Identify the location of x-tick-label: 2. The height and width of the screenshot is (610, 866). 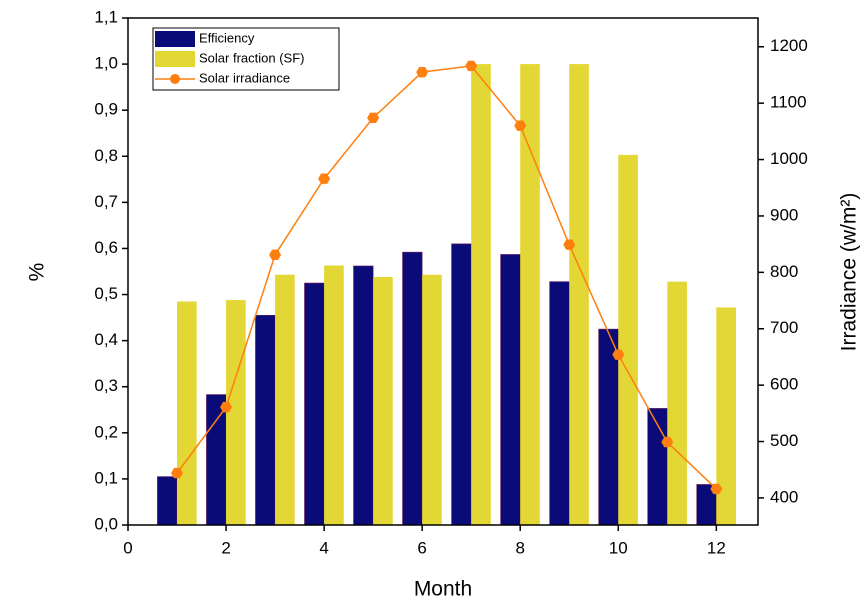
(225, 547).